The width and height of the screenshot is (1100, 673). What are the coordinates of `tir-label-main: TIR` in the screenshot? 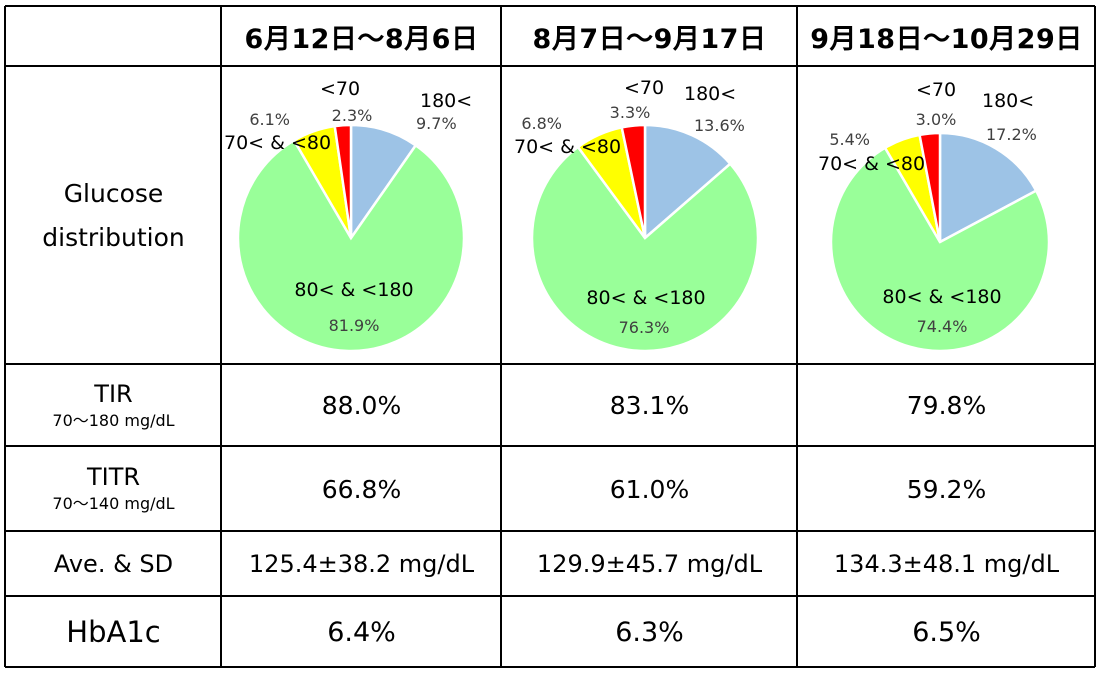 It's located at (113, 393).